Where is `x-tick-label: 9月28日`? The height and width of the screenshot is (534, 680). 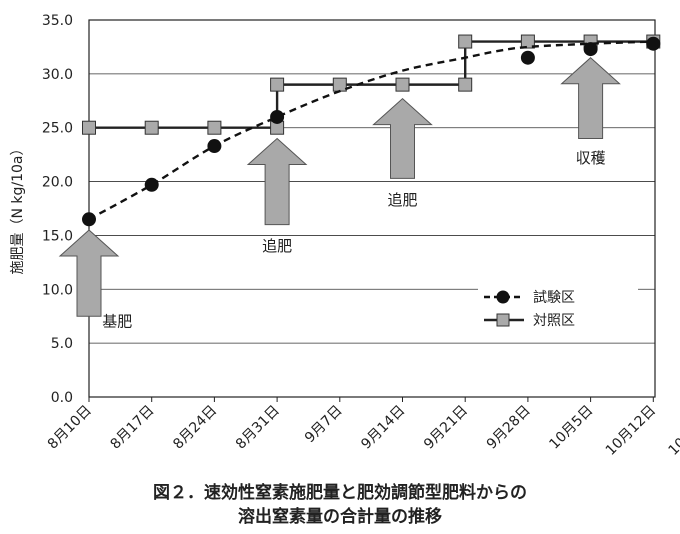 x-tick-label: 9月28日 is located at coordinates (509, 428).